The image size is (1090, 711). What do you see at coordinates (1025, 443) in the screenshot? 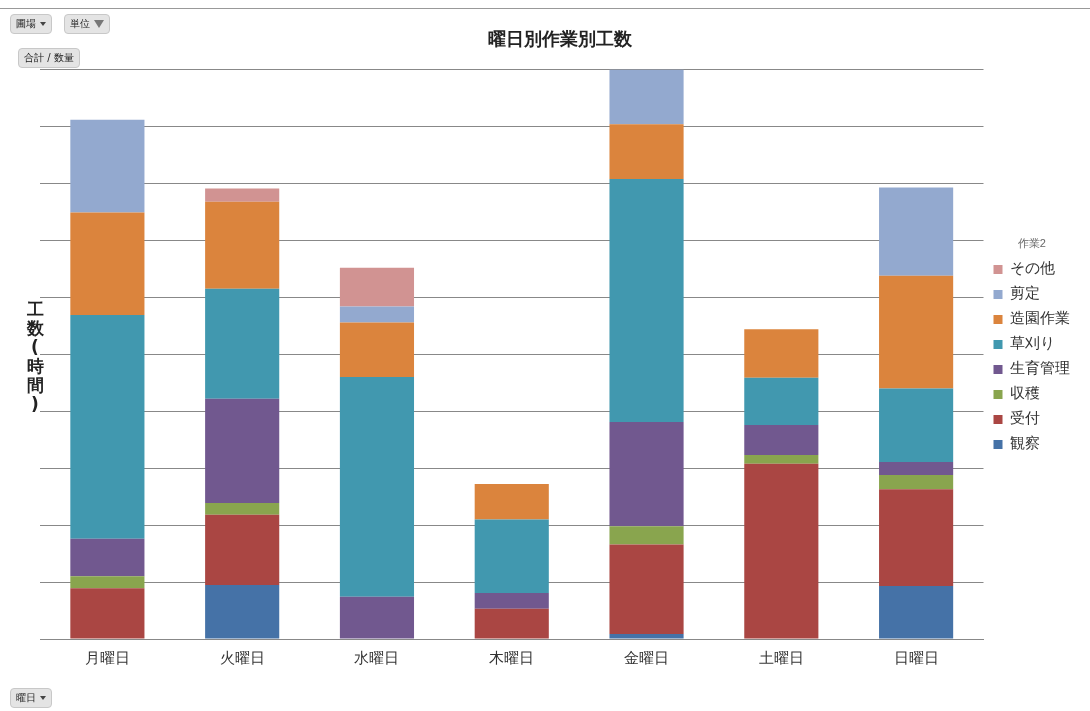
I see `legend-label: 観察` at bounding box center [1025, 443].